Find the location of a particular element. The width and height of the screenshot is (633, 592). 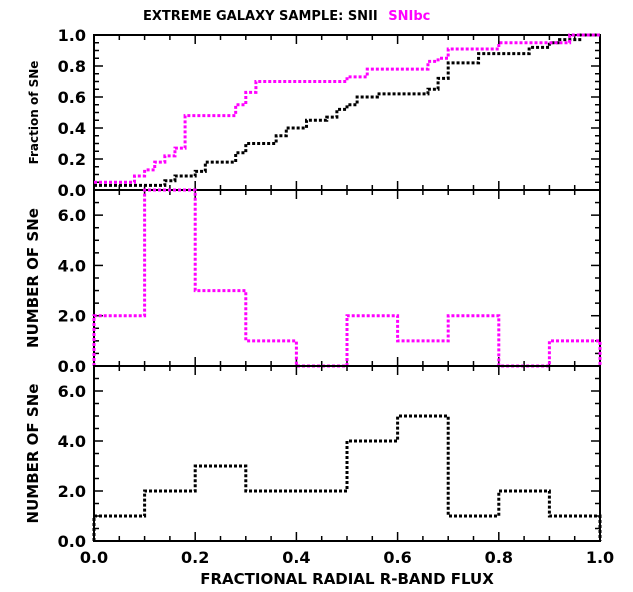

chart-title: EXTREME GALAXY SAMPLE: SNII SNIbc is located at coordinates (286, 16).